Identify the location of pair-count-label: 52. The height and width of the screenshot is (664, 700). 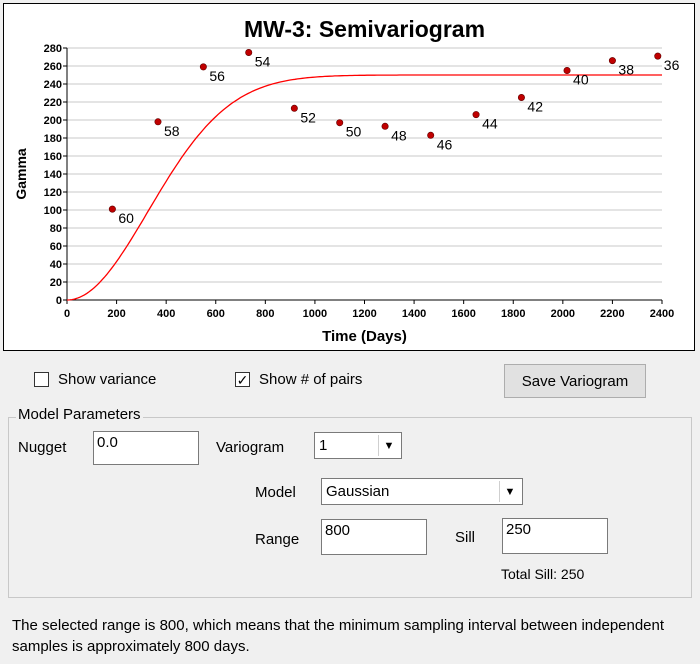
(308, 117).